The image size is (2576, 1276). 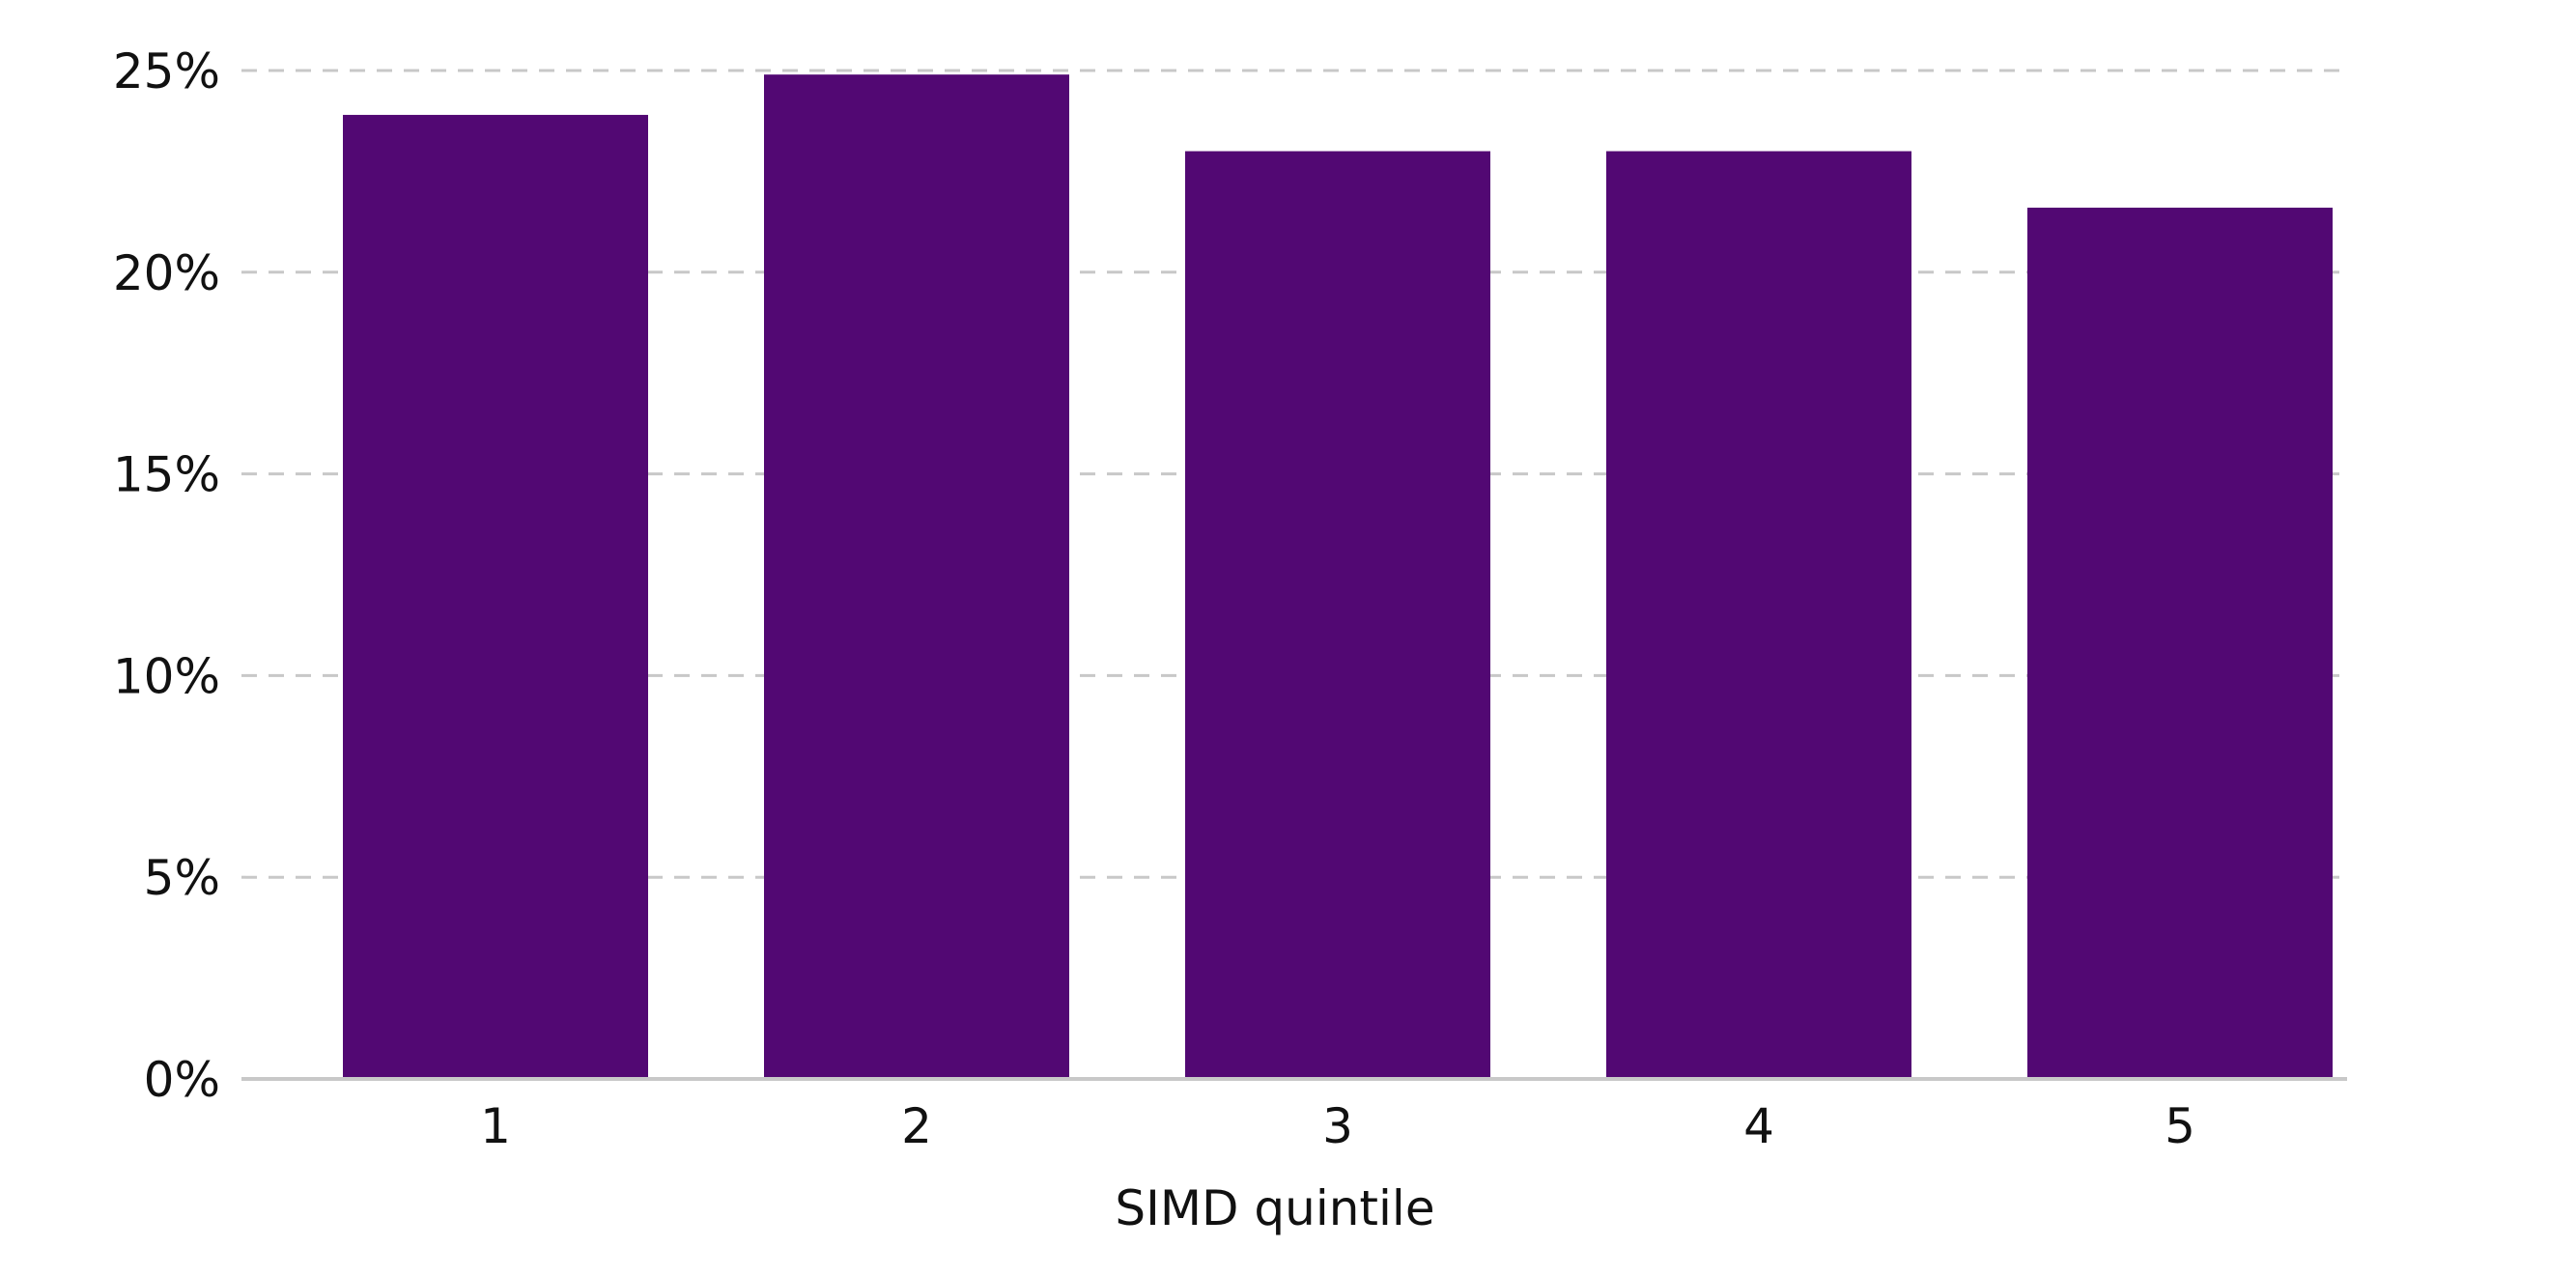 What do you see at coordinates (495, 1126) in the screenshot?
I see `x-tick-label: 1` at bounding box center [495, 1126].